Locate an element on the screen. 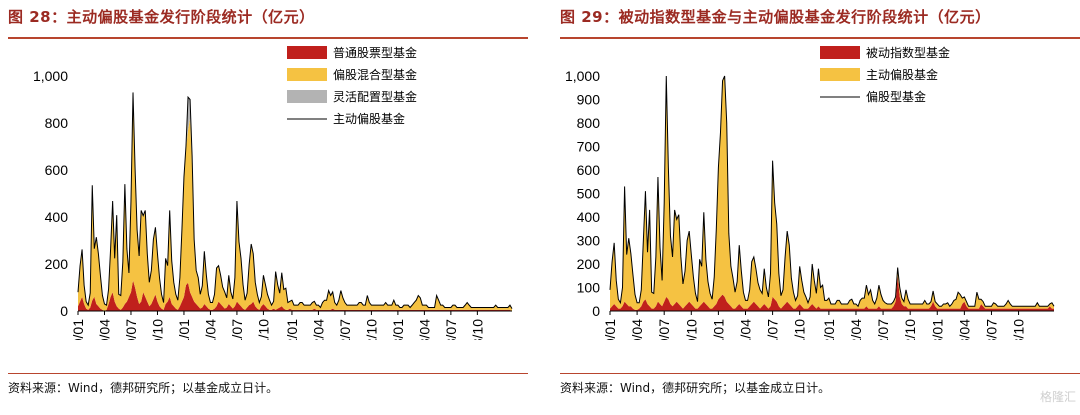 Image resolution: width=1080 pixels, height=415 pixels. y-tick-label: 100 is located at coordinates (589, 288).